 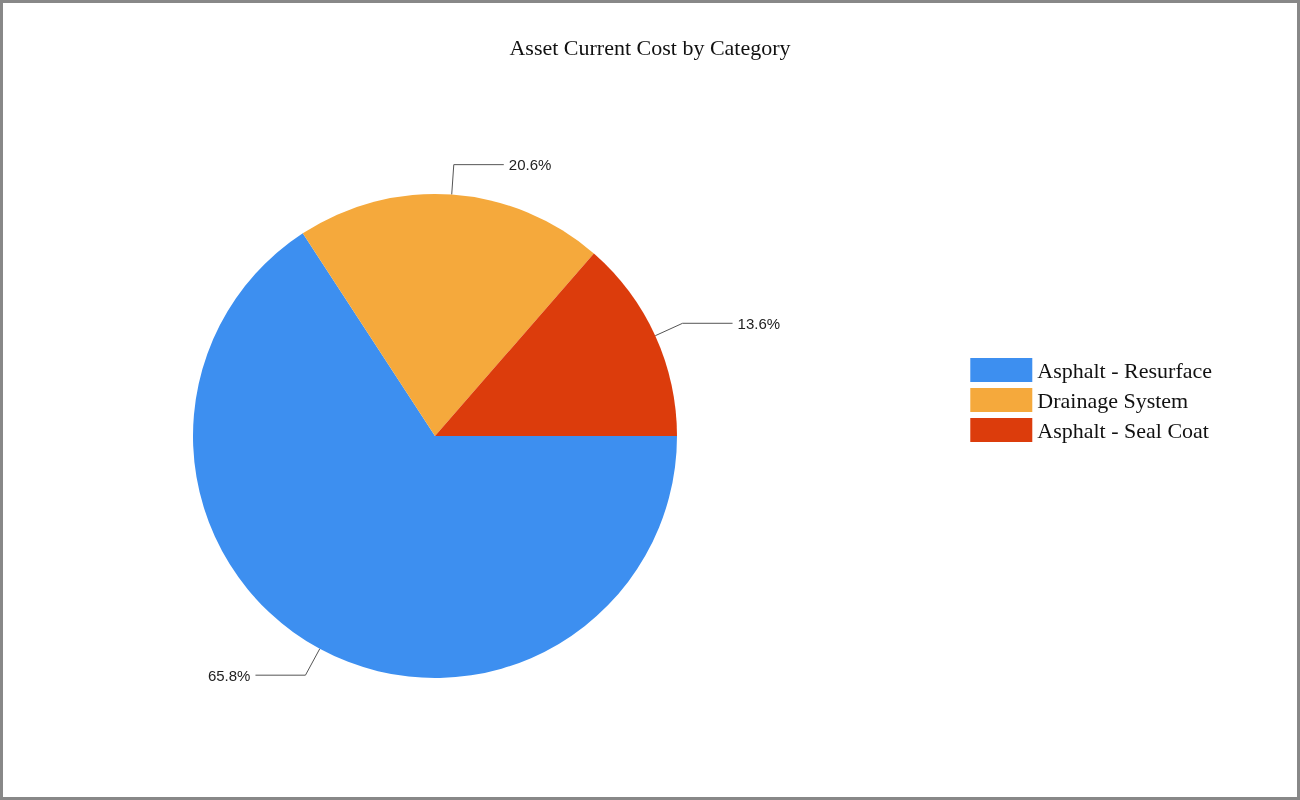 I want to click on data-label: 20.6%, so click(x=530, y=165).